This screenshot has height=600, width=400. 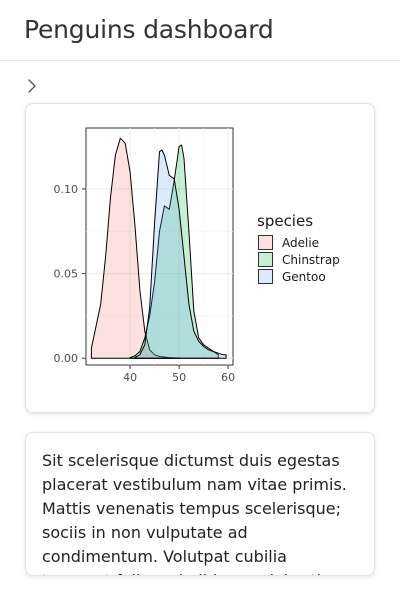 What do you see at coordinates (285, 221) in the screenshot?
I see `legend-title: species` at bounding box center [285, 221].